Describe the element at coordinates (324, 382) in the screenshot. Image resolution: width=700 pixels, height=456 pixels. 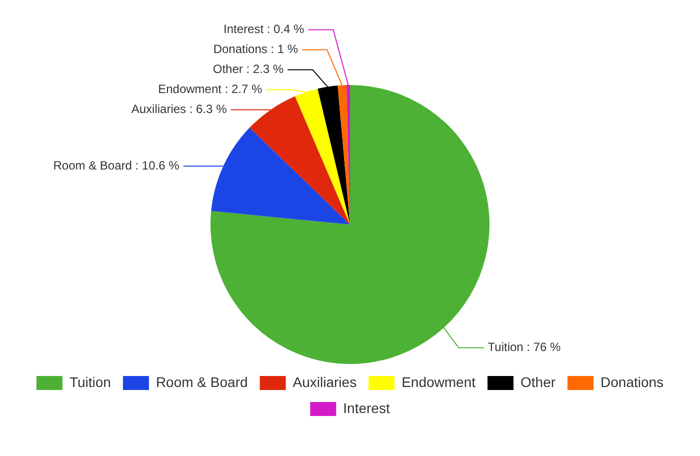
I see `legend-label: Auxiliaries` at that location.